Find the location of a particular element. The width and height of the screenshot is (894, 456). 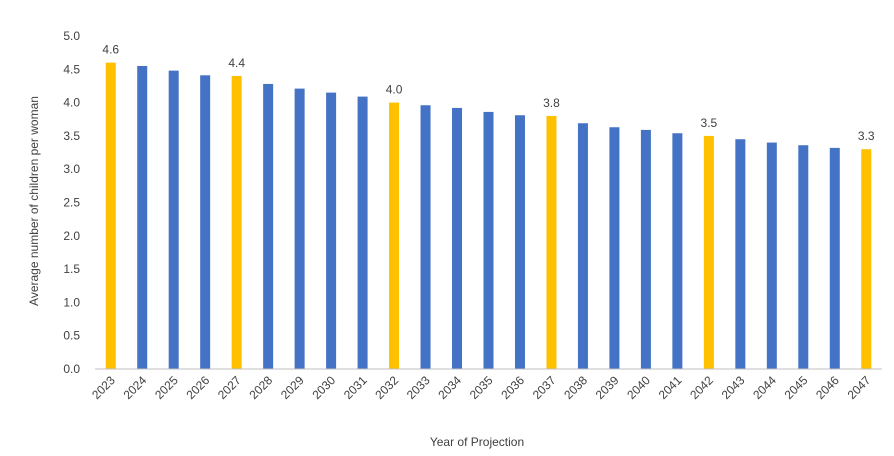

data-label-2027: 4.4 is located at coordinates (236, 63).